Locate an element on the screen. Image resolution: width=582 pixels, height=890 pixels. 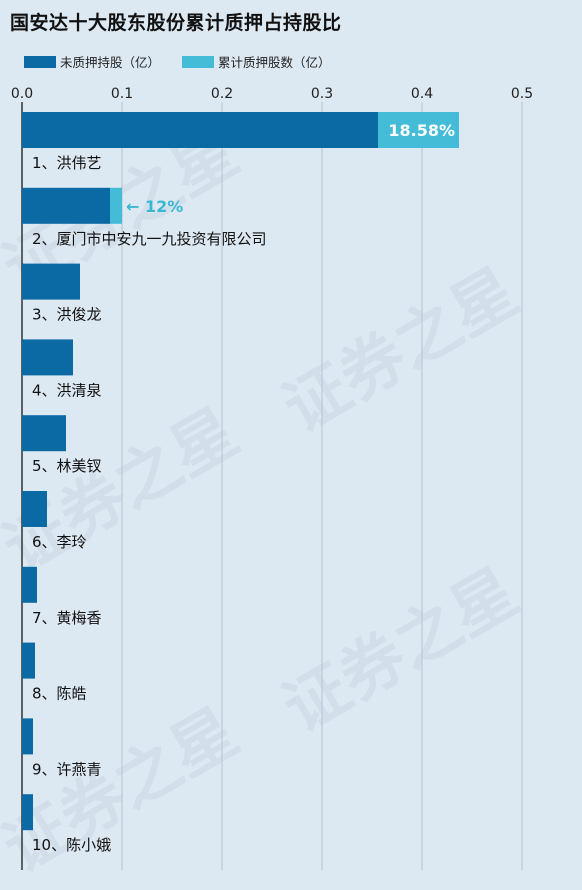
data-label: ← 12% is located at coordinates (154, 206).